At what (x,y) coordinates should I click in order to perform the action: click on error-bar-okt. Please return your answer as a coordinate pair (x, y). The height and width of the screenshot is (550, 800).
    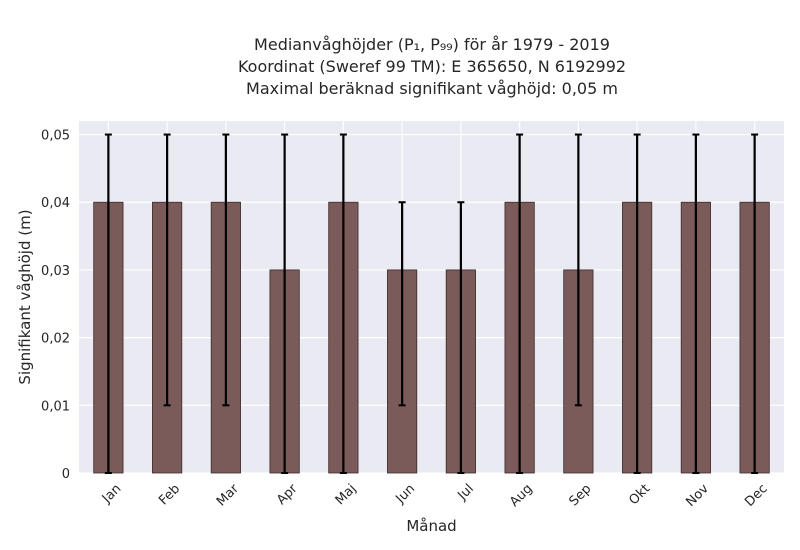
    Looking at the image, I should click on (637, 303).